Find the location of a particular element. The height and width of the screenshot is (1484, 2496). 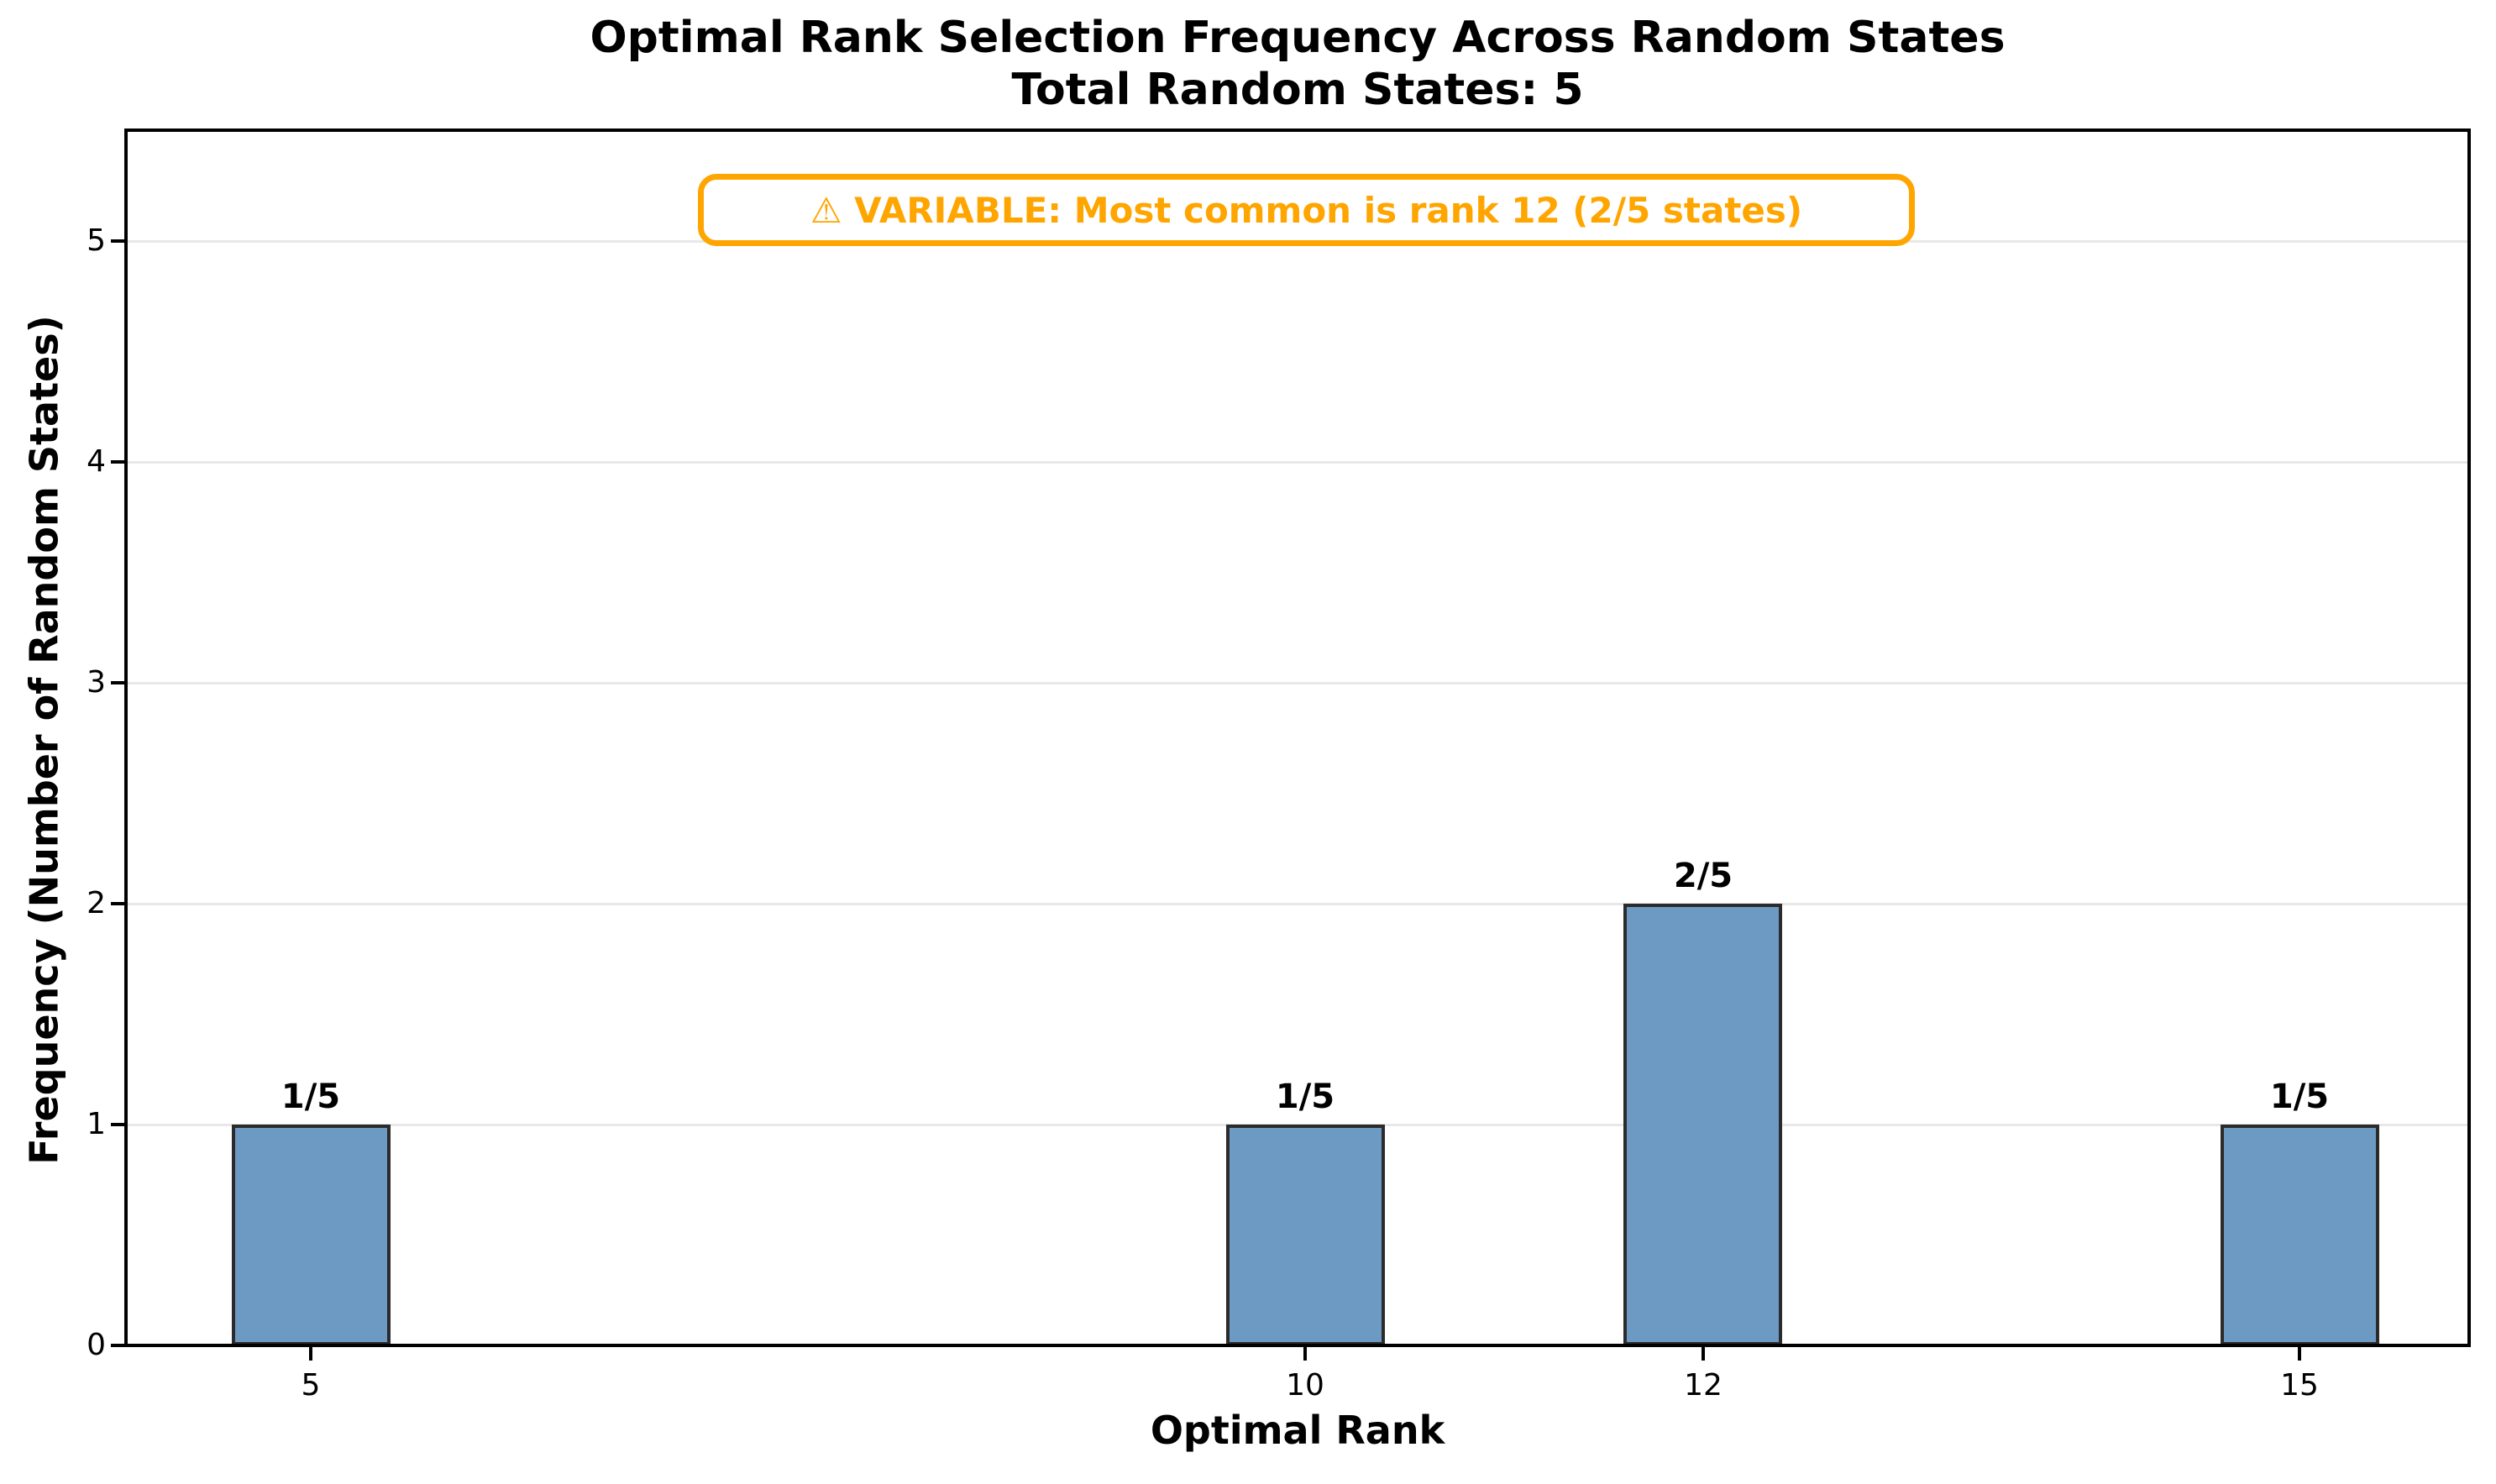

x-axis-label: Optimal Rank is located at coordinates (1297, 1431).